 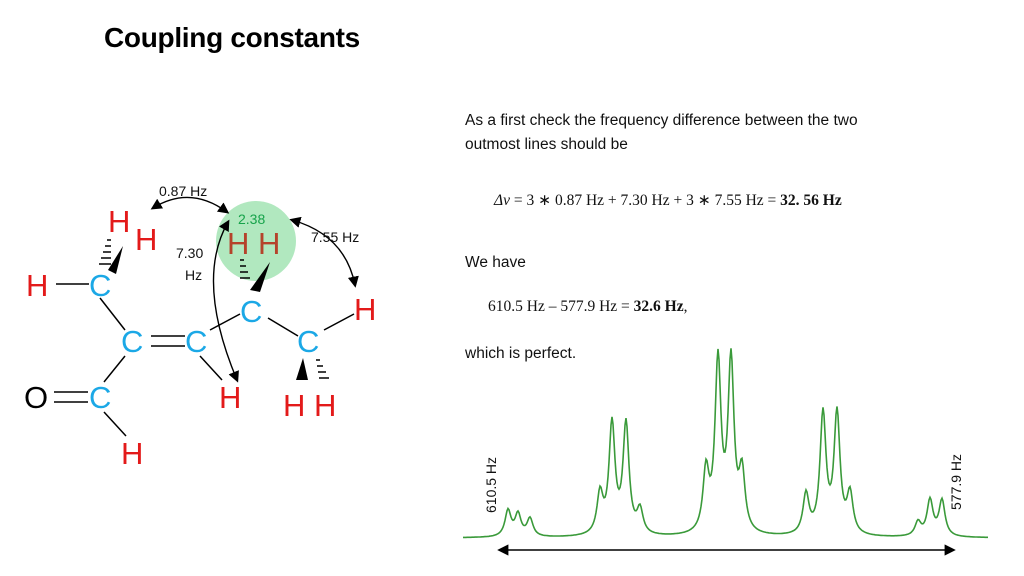 I want to click on atom-c1: C, so click(x=100, y=285).